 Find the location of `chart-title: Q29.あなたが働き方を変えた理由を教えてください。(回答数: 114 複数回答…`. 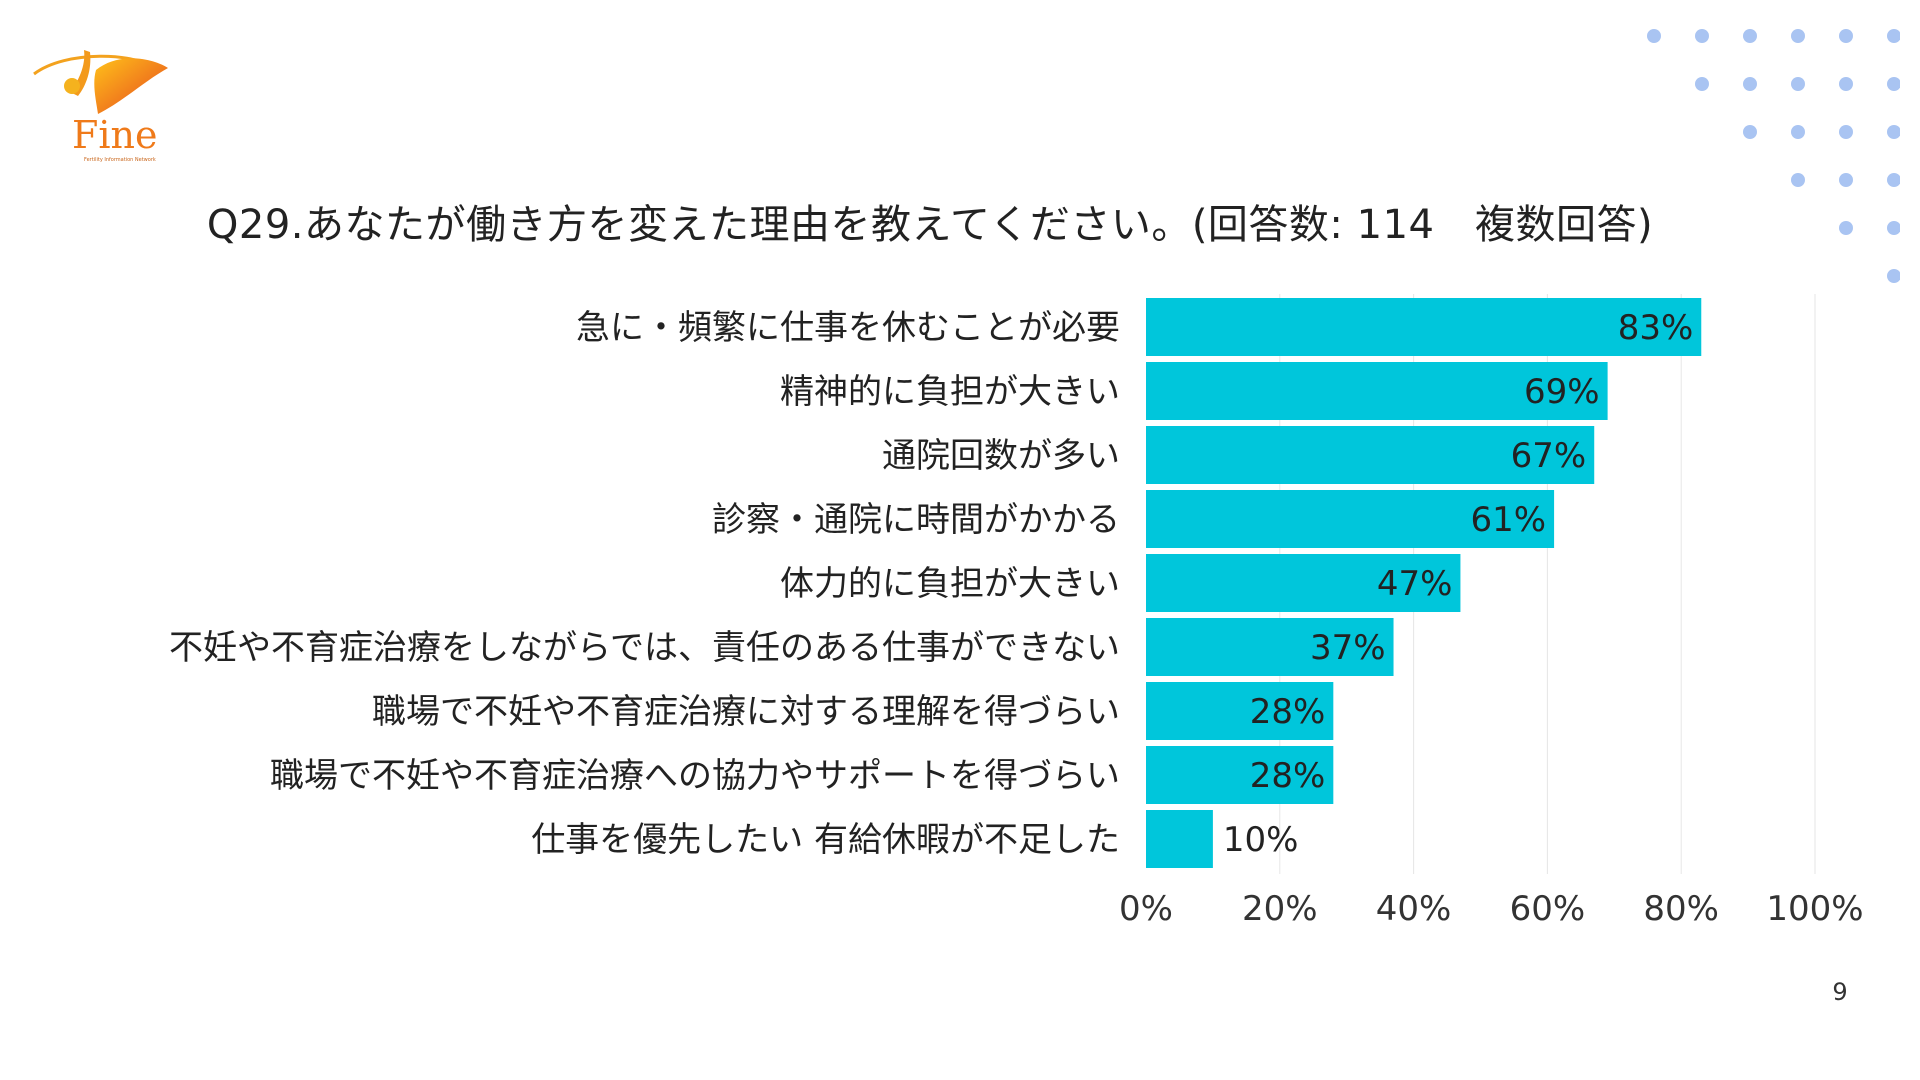

chart-title: Q29.あなたが働き方を変えた理由を教えてください。(回答数: 114 複数回答… is located at coordinates (930, 225).